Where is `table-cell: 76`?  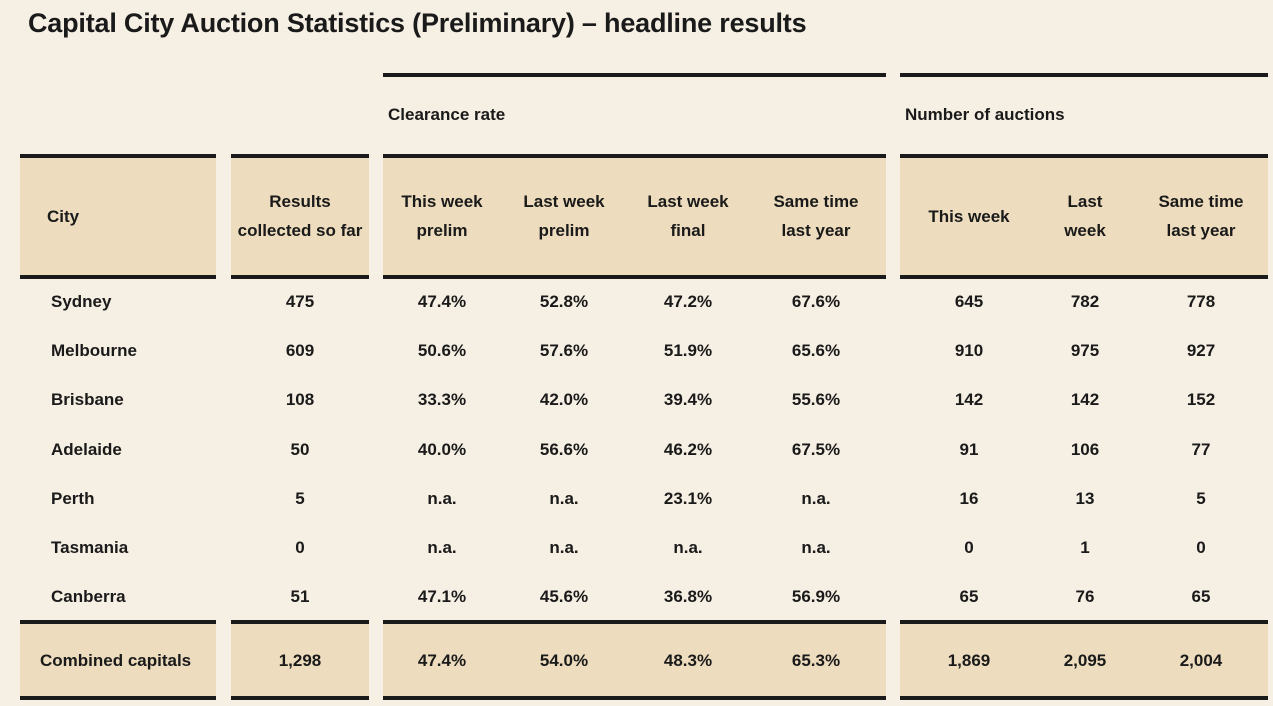
table-cell: 76 is located at coordinates (1085, 596).